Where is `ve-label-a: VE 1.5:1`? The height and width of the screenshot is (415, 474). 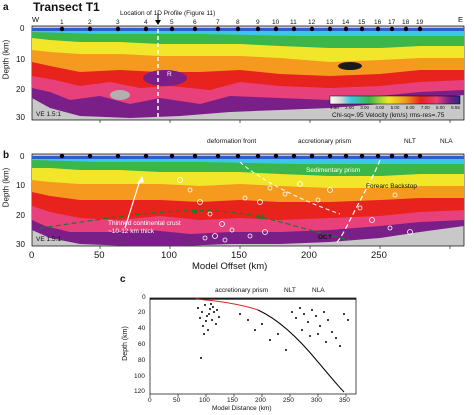 ve-label-a: VE 1.5:1 is located at coordinates (48, 114).